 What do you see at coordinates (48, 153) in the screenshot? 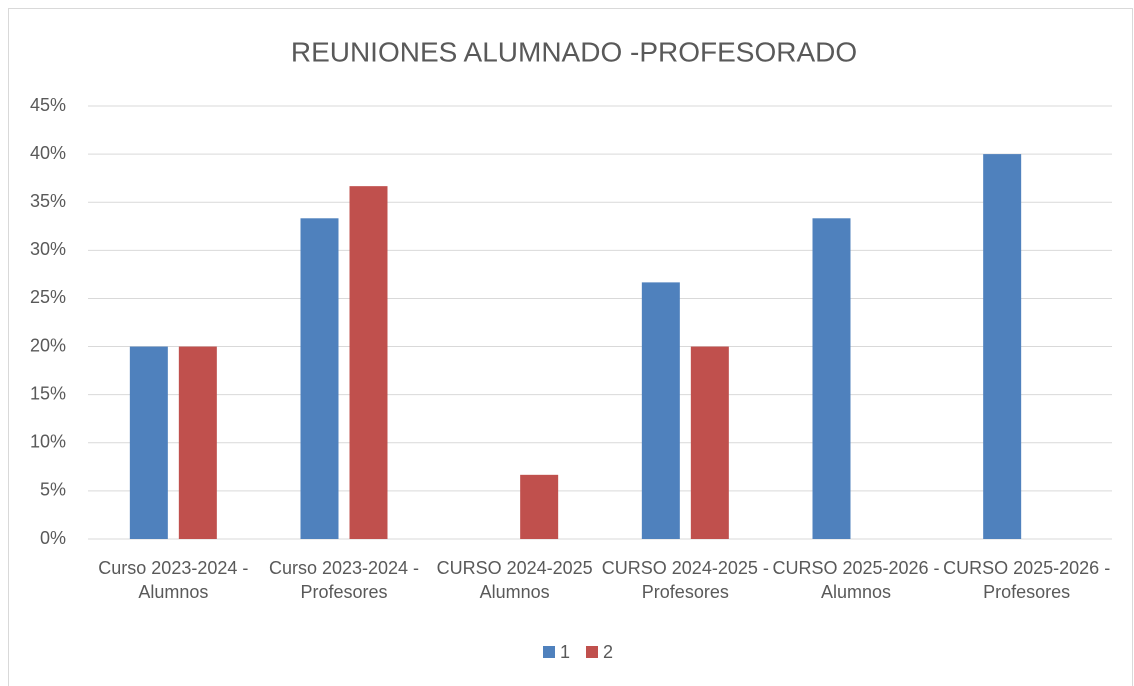
I see `y-tick-label: 40%` at bounding box center [48, 153].